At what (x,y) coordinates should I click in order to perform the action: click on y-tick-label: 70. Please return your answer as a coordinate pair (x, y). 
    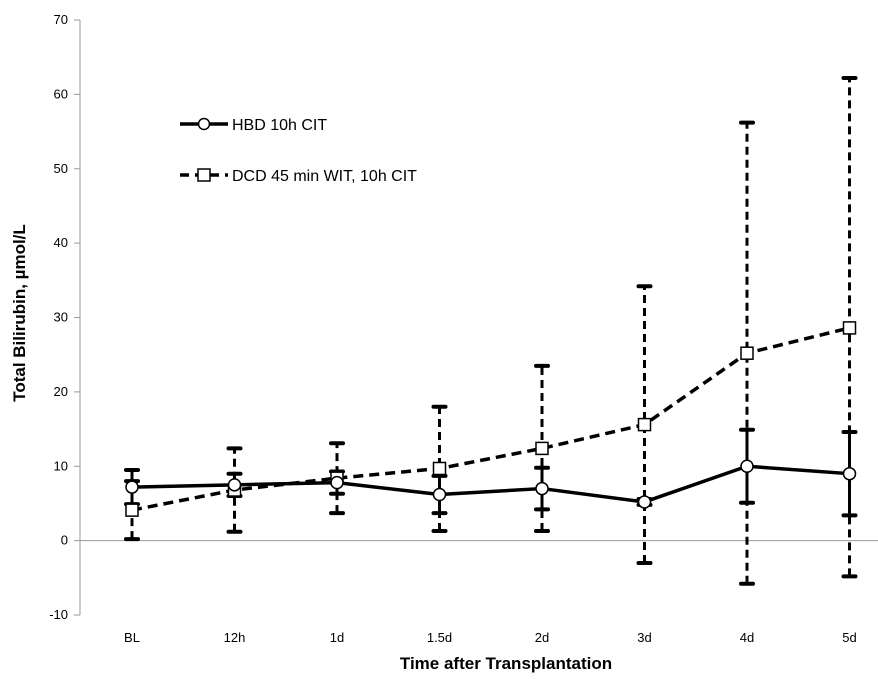
    Looking at the image, I should click on (61, 19).